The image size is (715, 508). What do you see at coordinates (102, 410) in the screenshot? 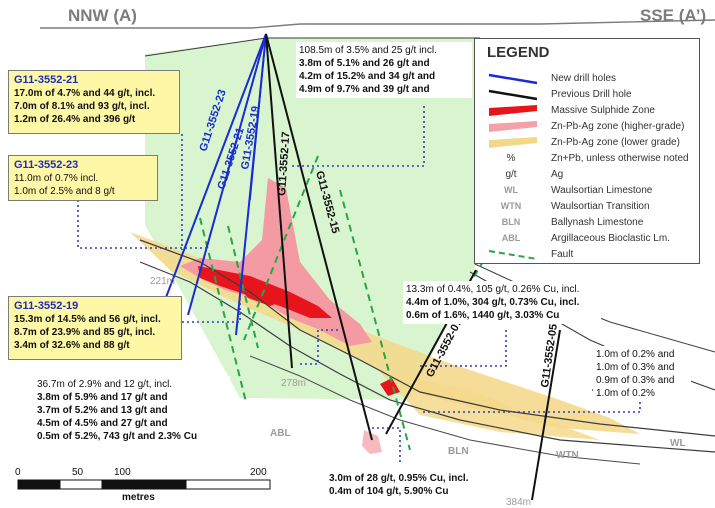
I see `note-line: 3.7m of 5.2% and 13 g/t and` at bounding box center [102, 410].